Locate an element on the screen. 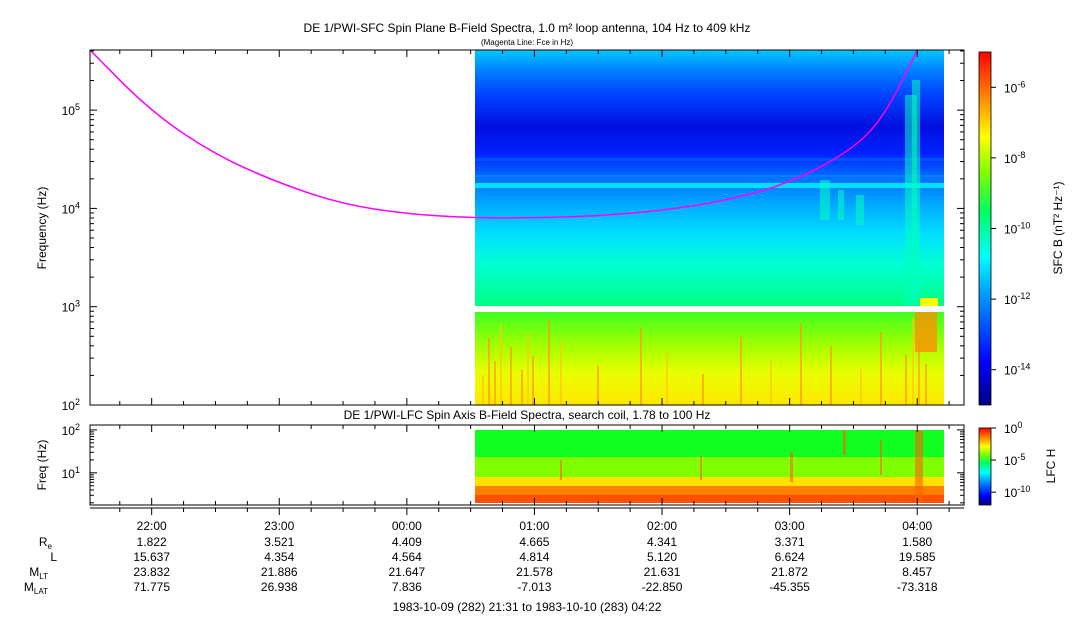  lfc-colorbar-tick-label: 10⁻⁵ is located at coordinates (1014, 460).